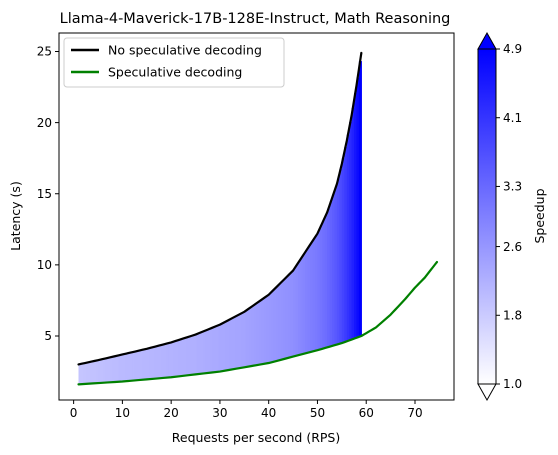 The width and height of the screenshot is (558, 455). What do you see at coordinates (44, 194) in the screenshot?
I see `y-tick-label: 15` at bounding box center [44, 194].